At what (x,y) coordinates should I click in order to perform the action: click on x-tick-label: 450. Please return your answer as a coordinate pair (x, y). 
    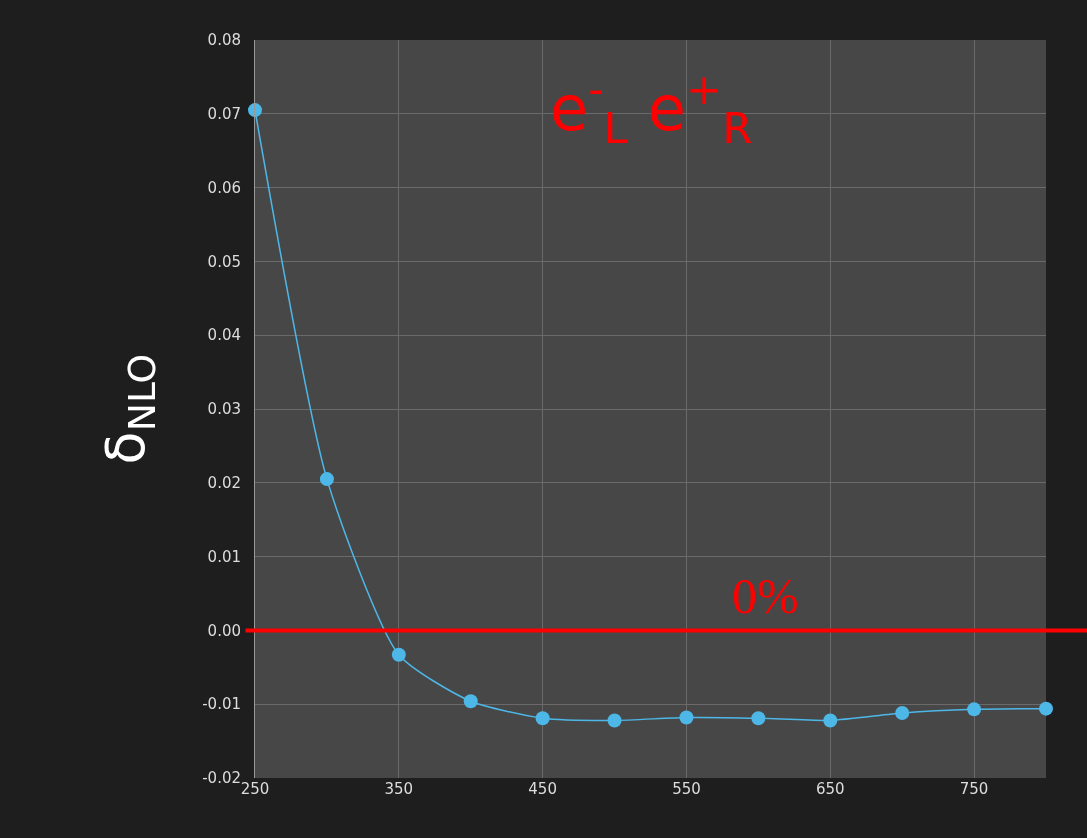
    Looking at the image, I should click on (542, 789).